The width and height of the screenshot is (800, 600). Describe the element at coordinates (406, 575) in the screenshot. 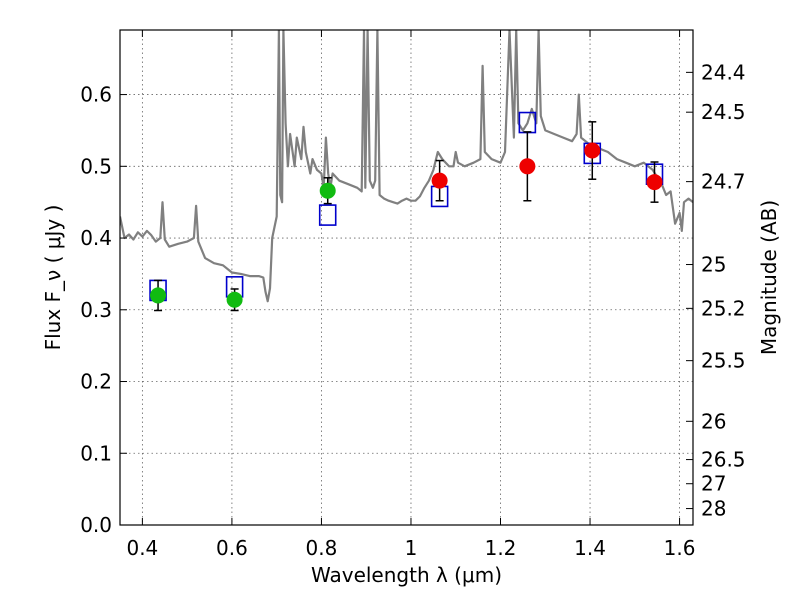

I see `x-axis-label: Wavelength λ (μm)` at that location.